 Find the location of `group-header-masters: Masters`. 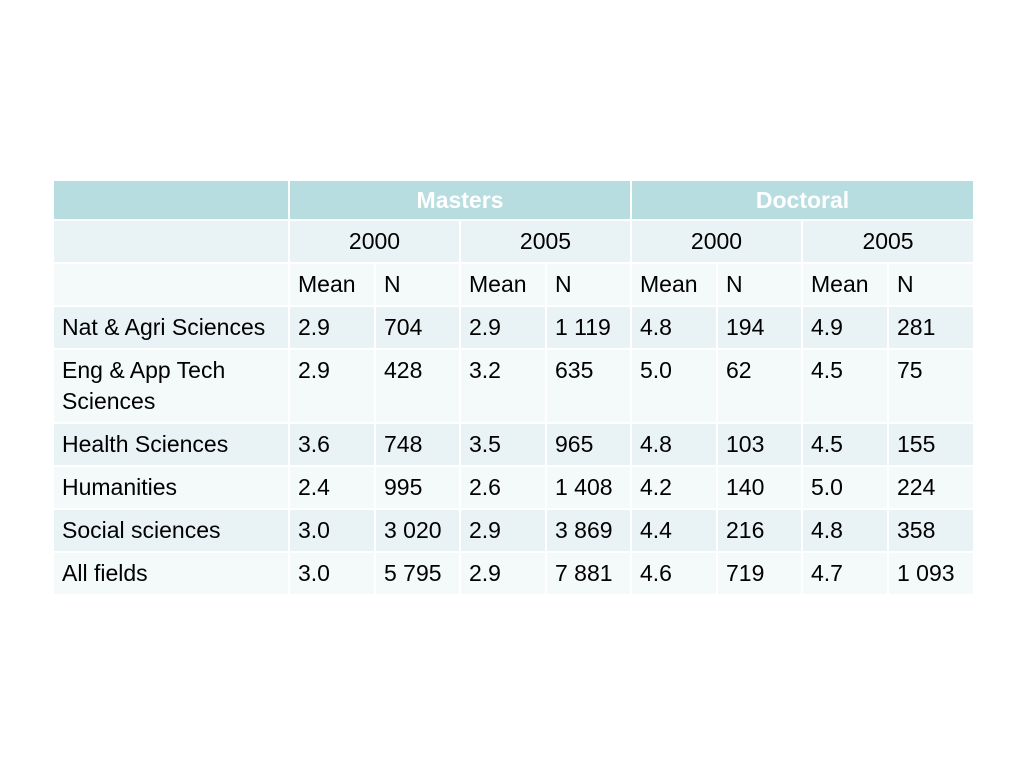

group-header-masters: Masters is located at coordinates (460, 200).